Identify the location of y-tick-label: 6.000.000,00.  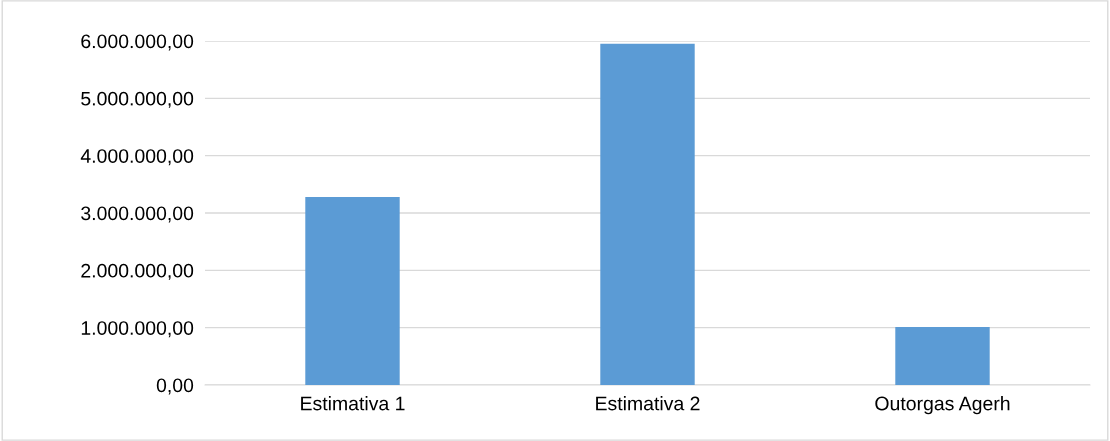
(137, 42).